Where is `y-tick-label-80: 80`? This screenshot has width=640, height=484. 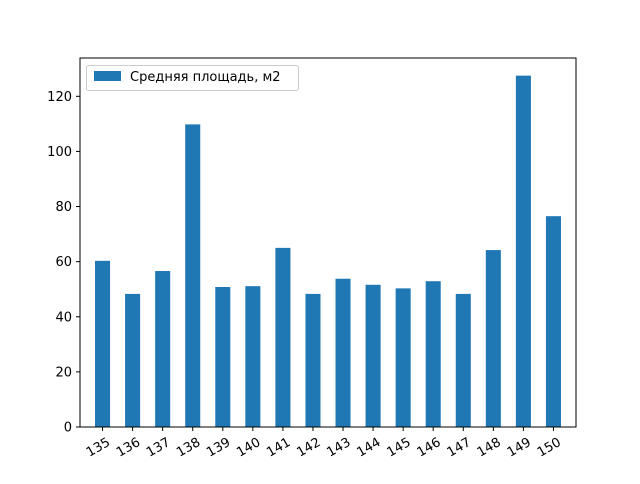
y-tick-label-80: 80 is located at coordinates (63, 207).